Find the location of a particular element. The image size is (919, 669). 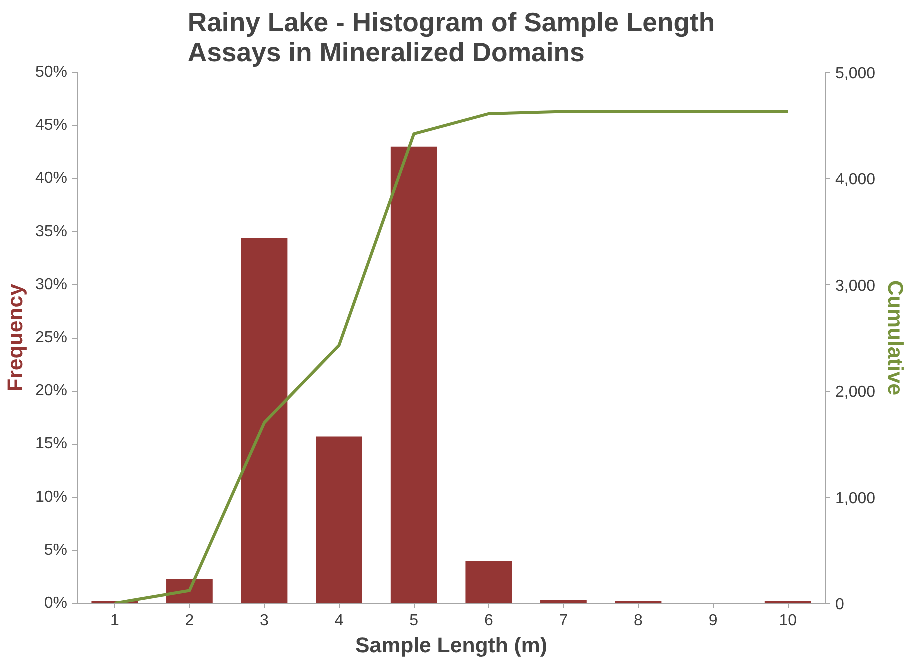

y2-tick-label: 5,000 is located at coordinates (856, 74).